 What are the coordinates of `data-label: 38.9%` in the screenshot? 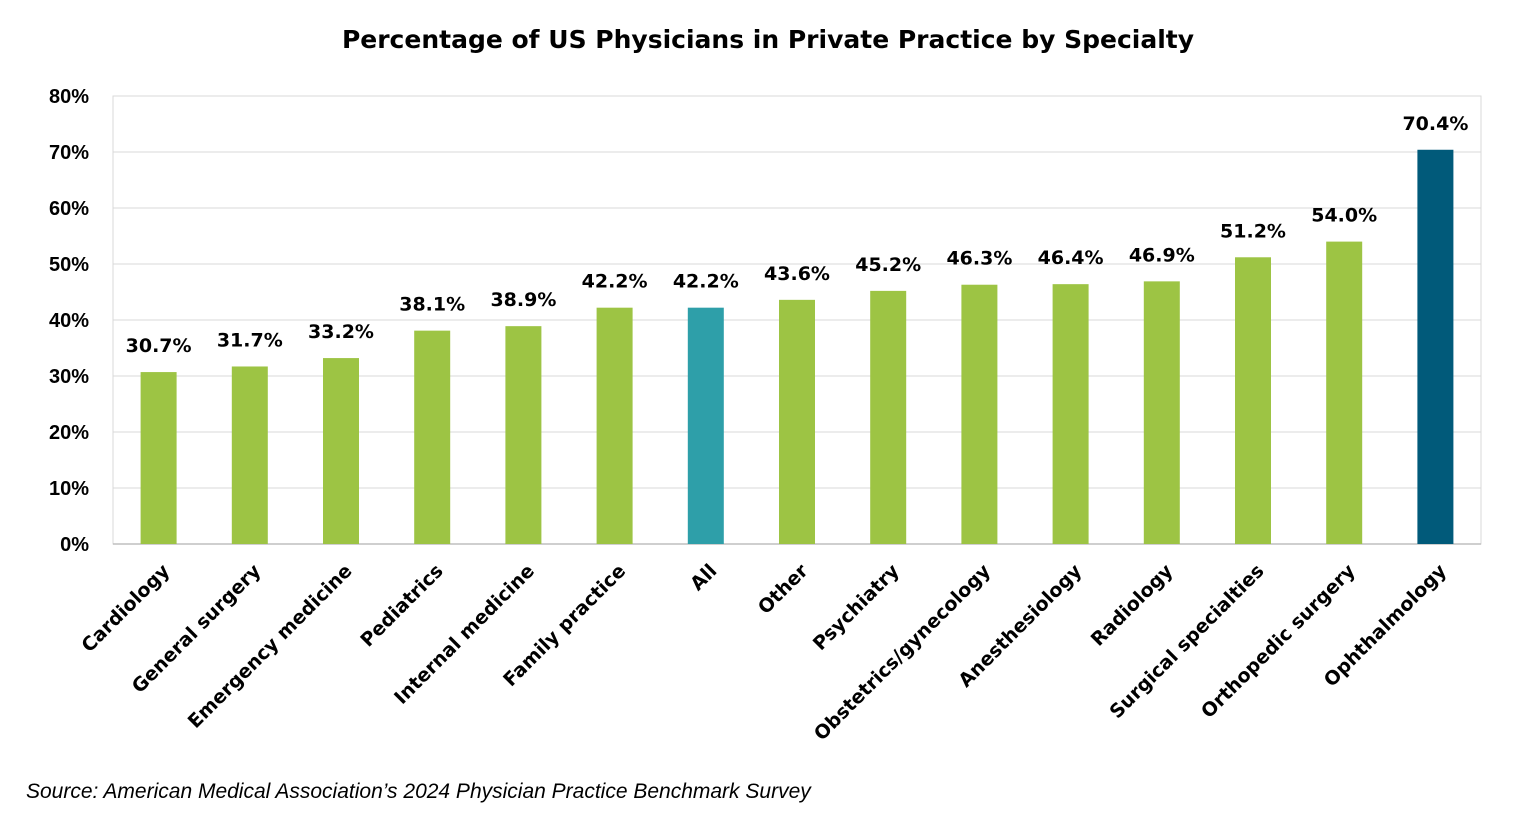 It's located at (523, 300).